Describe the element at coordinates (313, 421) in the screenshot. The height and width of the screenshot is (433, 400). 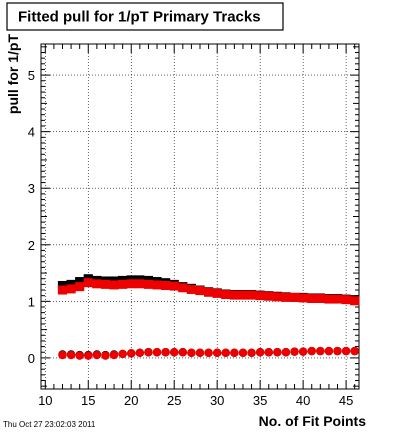
I see `x-axis-title: No. of Fit Points` at that location.